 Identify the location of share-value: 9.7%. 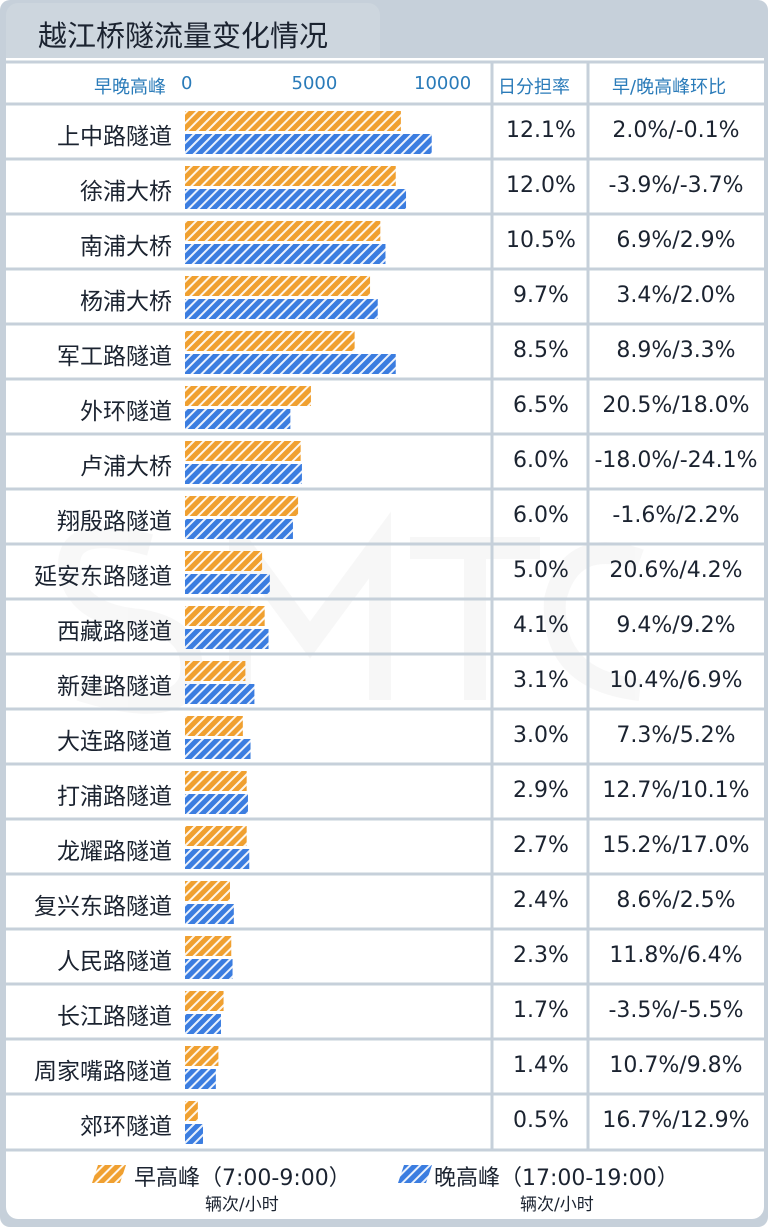
(541, 295).